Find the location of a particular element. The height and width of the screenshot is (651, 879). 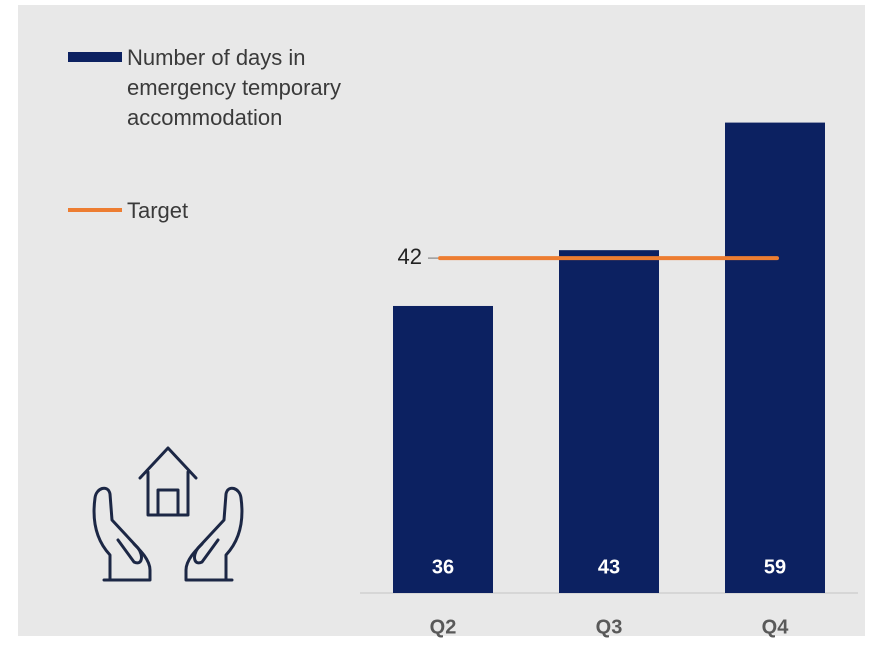

data-label: 36 is located at coordinates (443, 567).